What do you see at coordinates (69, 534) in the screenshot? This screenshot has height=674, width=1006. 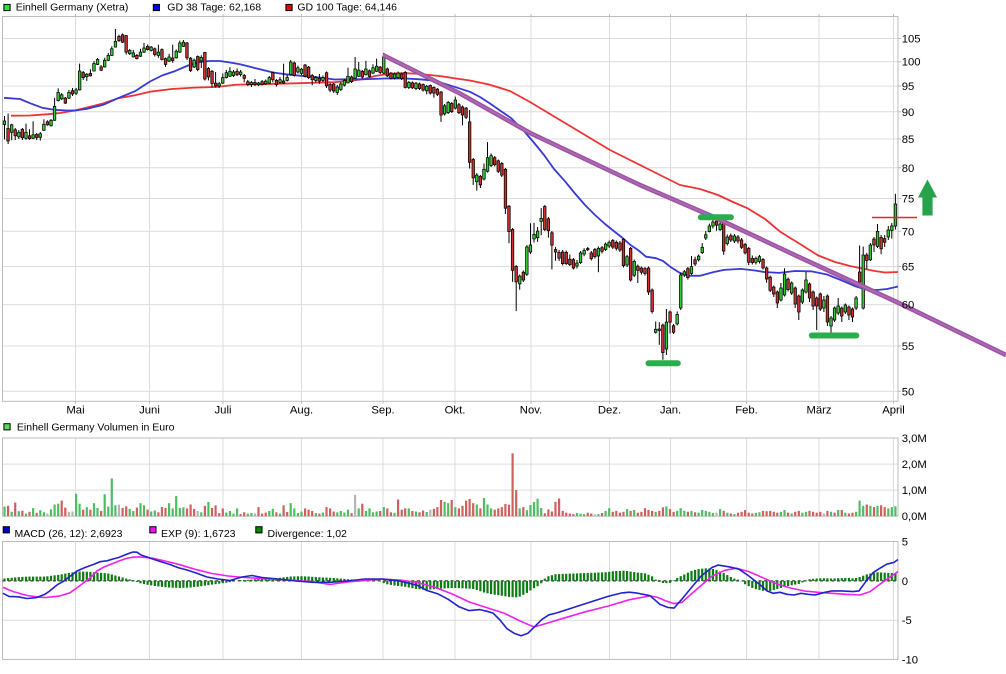 I see `svg-text: MACD (26, 12): 2,6923` at bounding box center [69, 534].